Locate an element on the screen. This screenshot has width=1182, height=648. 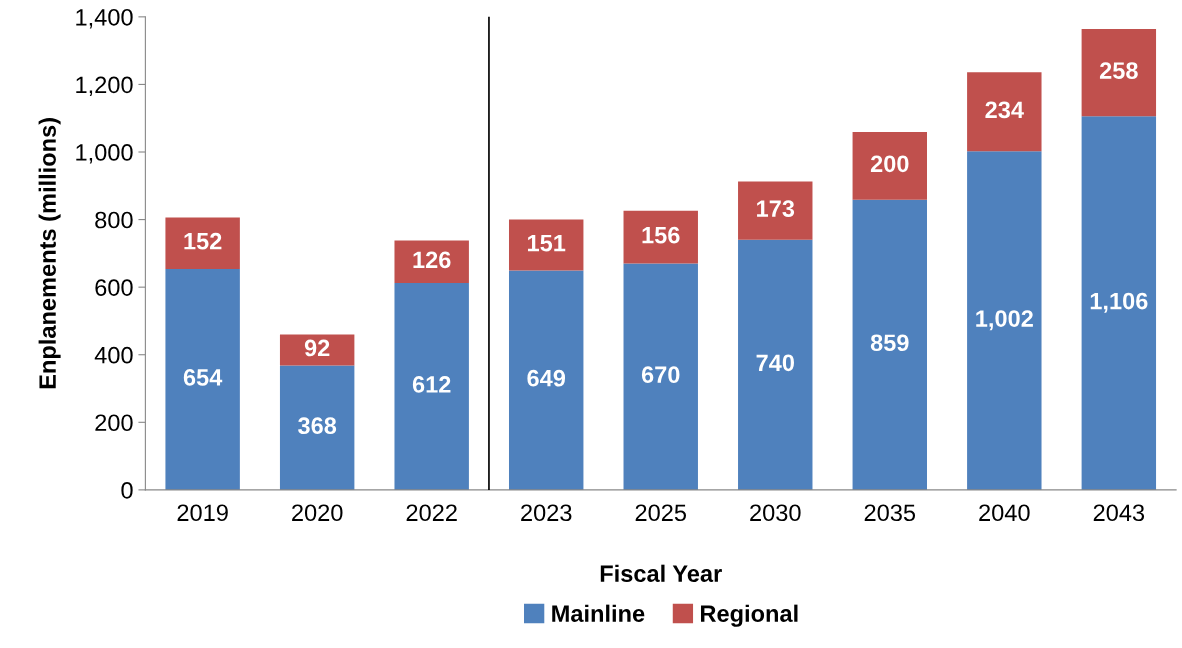
data-label: 92 is located at coordinates (317, 348).